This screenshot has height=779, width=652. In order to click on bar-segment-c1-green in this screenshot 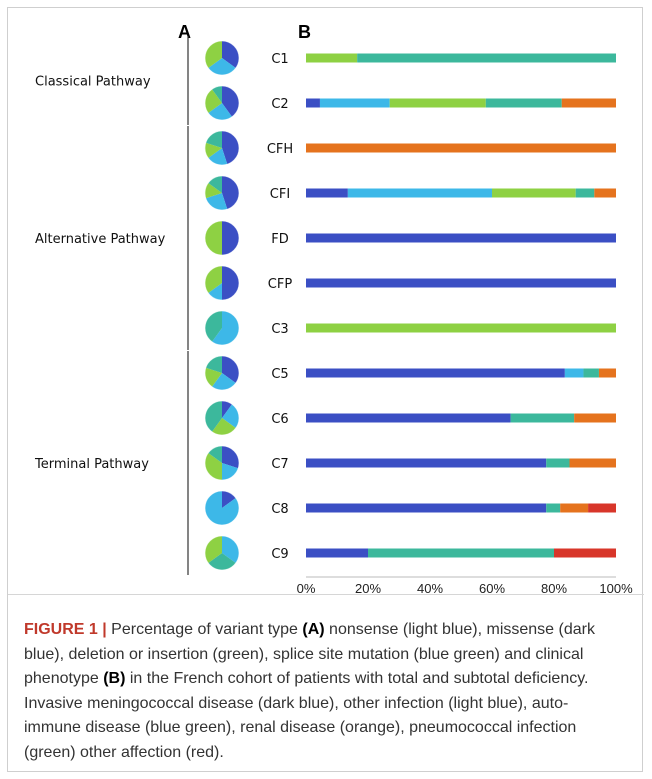, I will do `click(332, 58)`.